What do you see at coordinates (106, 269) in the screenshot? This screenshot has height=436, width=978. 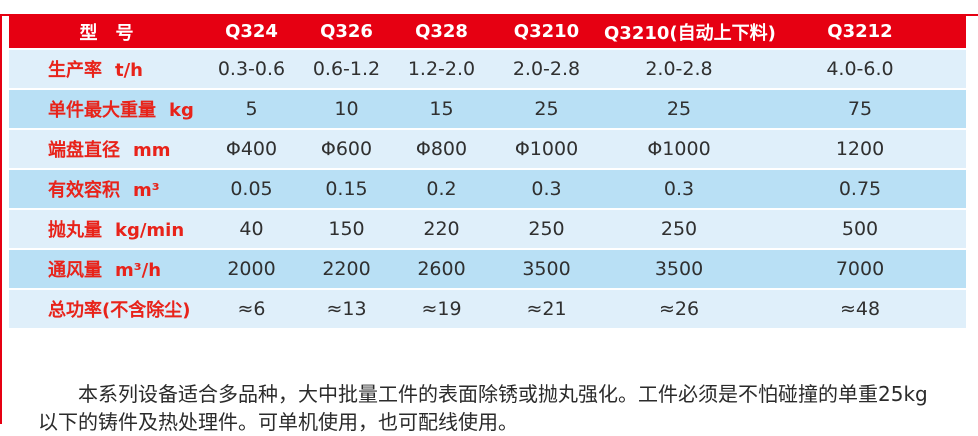 I see `row-label: 通风量 m³/h` at bounding box center [106, 269].